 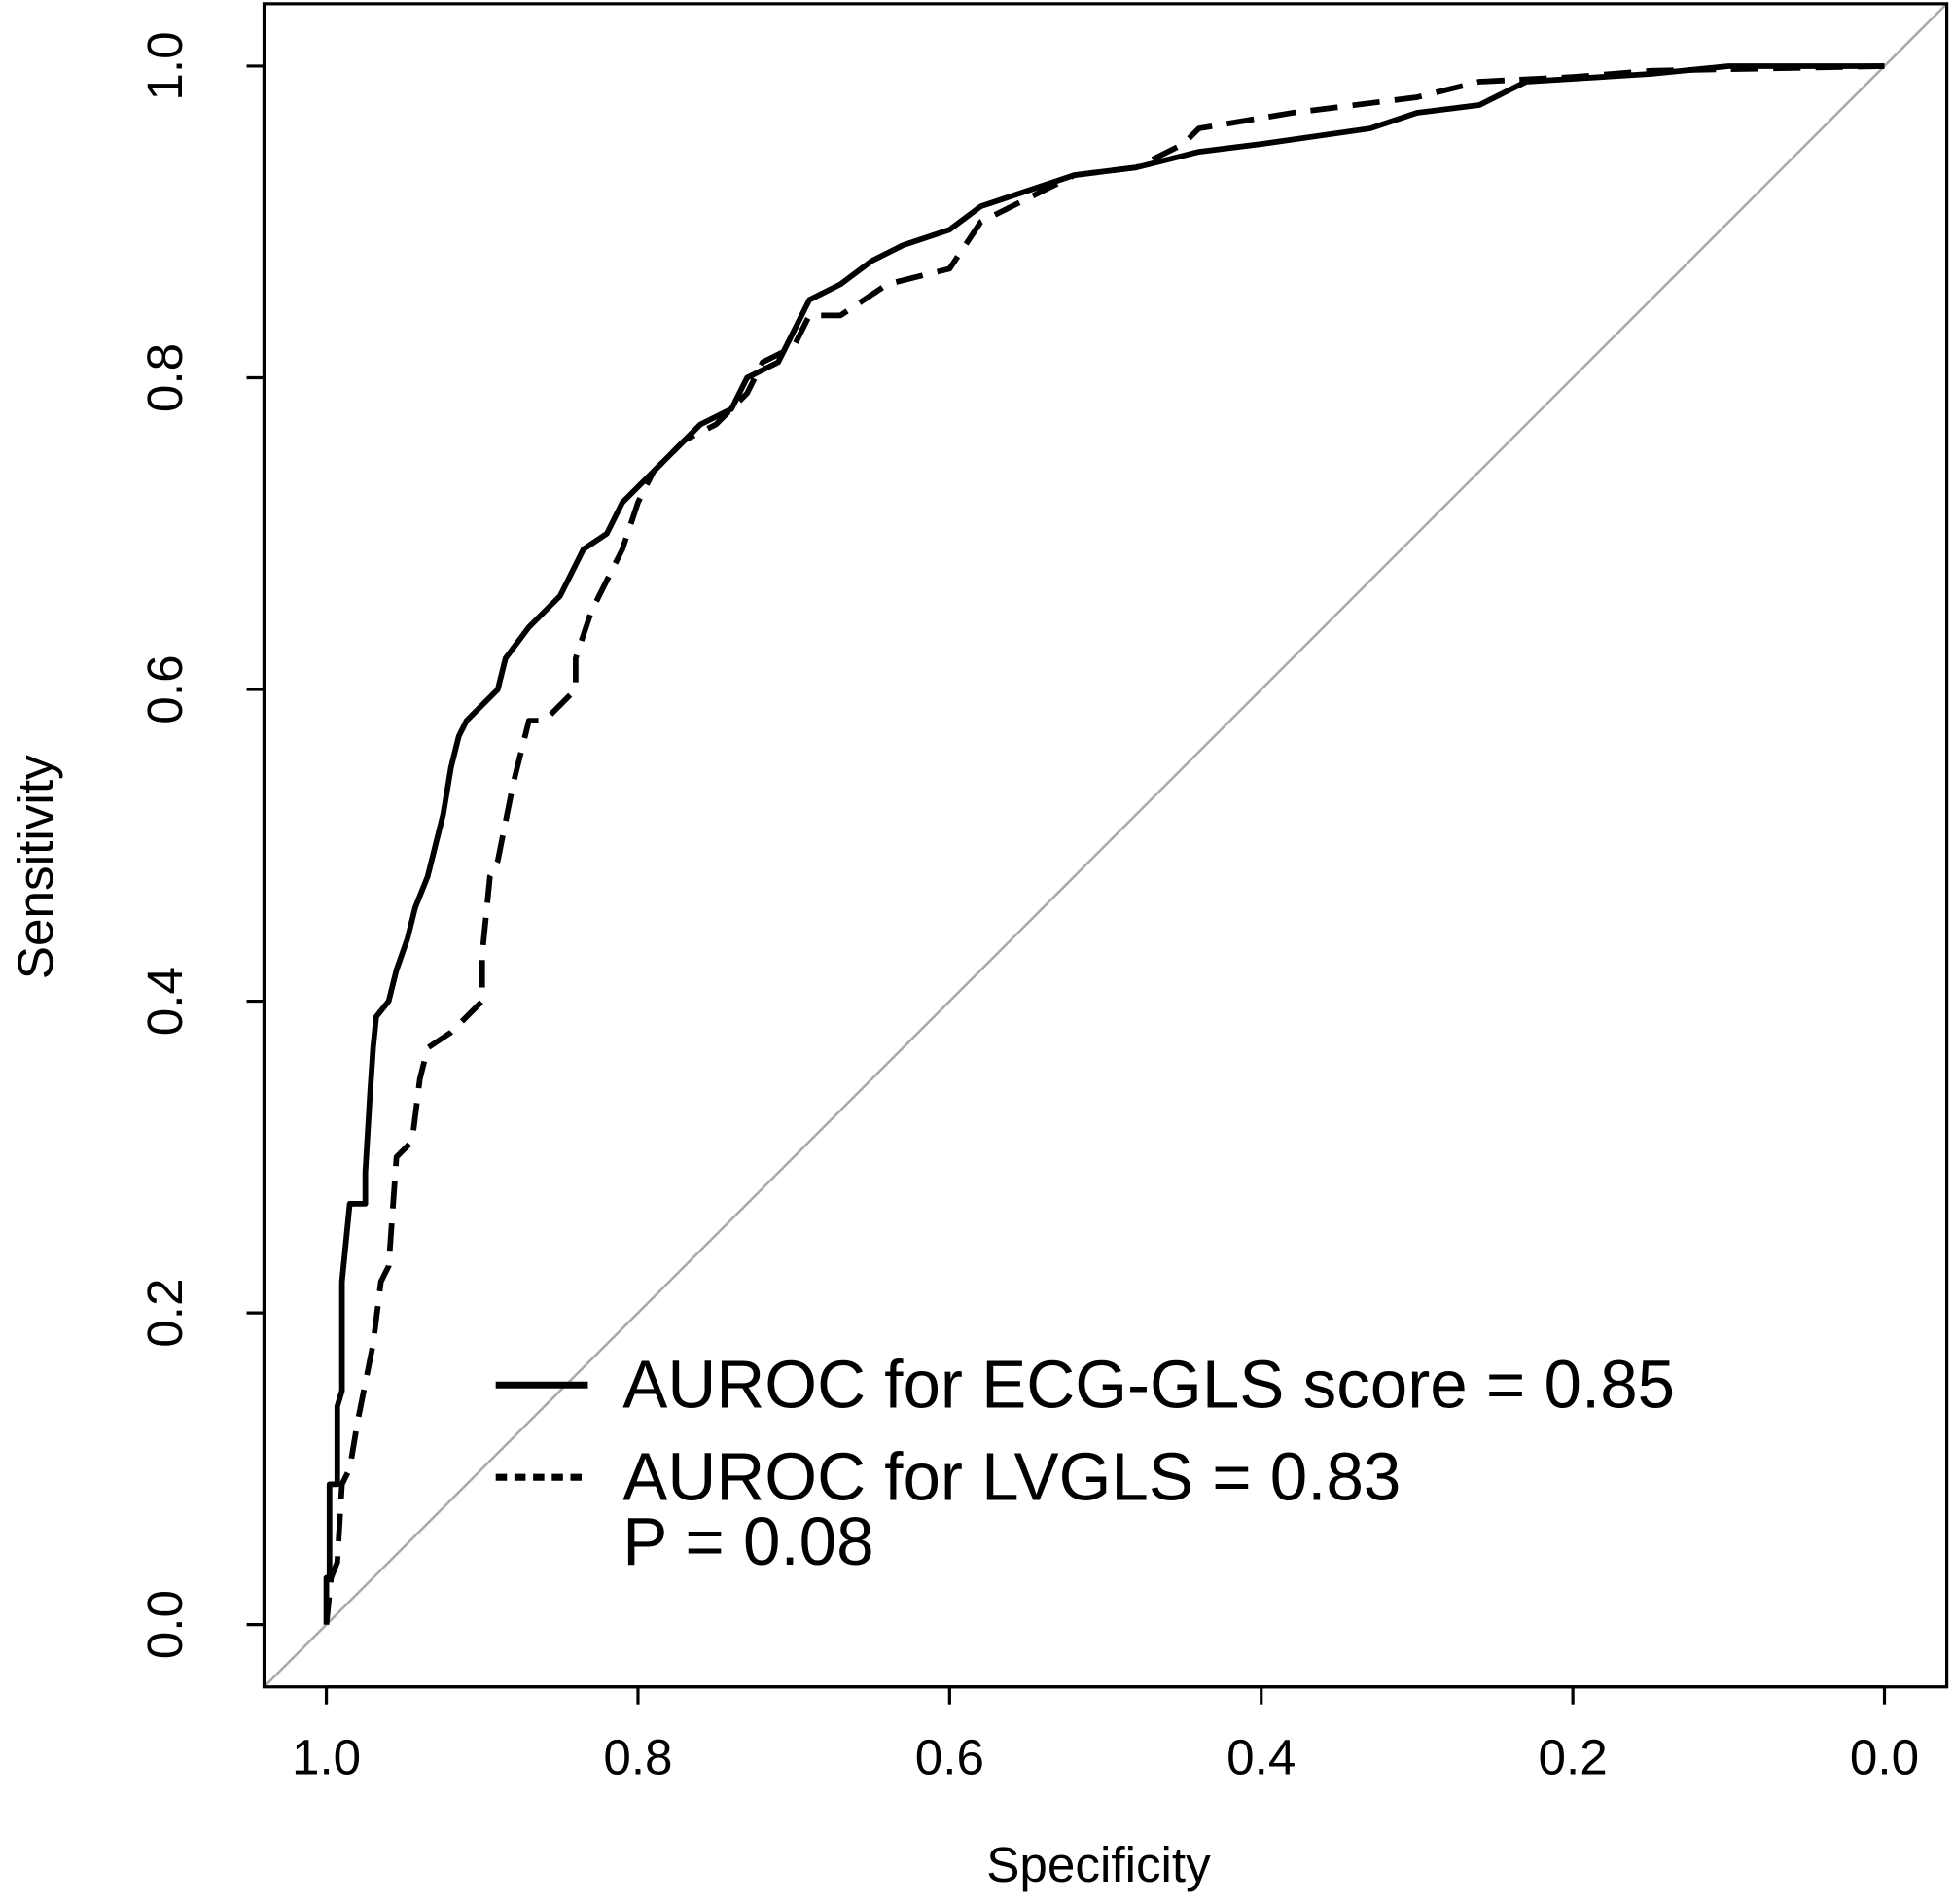 I want to click on x-tick-label: 1.0, so click(x=326, y=1757).